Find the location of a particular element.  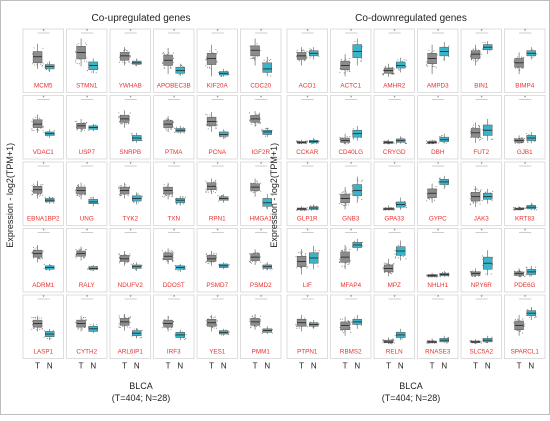

panel-snrpb: * SNRPB is located at coordinates (130, 127).